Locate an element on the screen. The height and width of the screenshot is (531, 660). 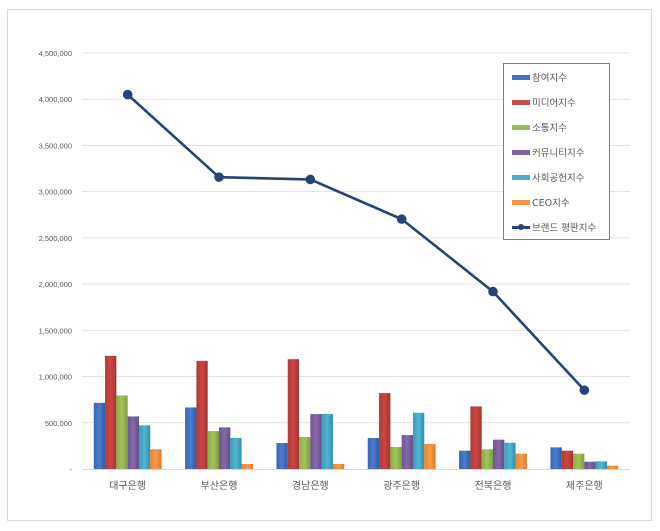
x-axis-labels: 대구은행 부산은행 경남은행 광주은행 전북은행 제주은행 is located at coordinates (355, 485).